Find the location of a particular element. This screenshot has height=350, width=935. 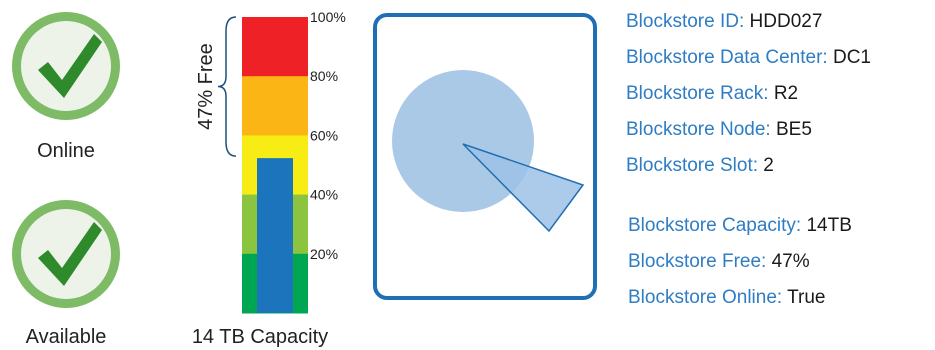

stats-value: True is located at coordinates (806, 297).